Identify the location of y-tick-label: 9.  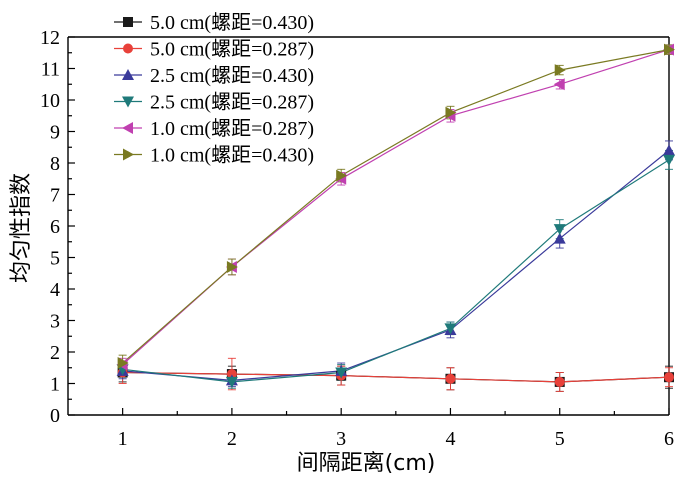
(55, 133).